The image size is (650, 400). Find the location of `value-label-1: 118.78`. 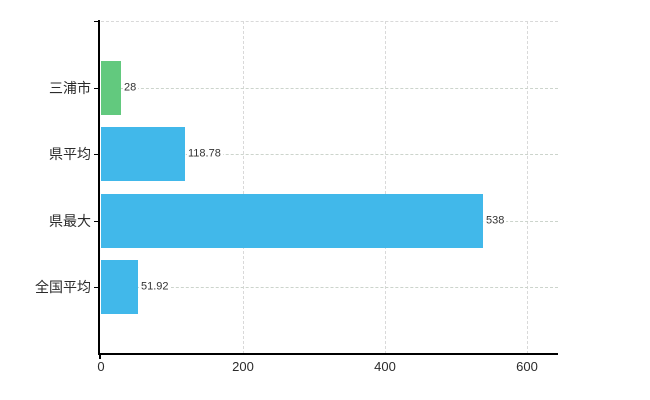

value-label-1: 118.78 is located at coordinates (205, 154).